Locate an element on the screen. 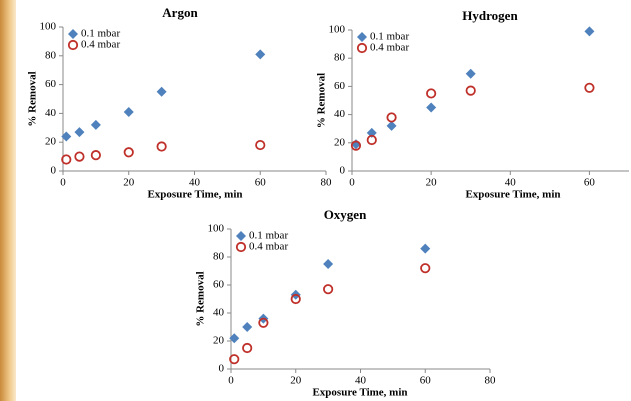  background-strip is located at coordinates (8, 200).